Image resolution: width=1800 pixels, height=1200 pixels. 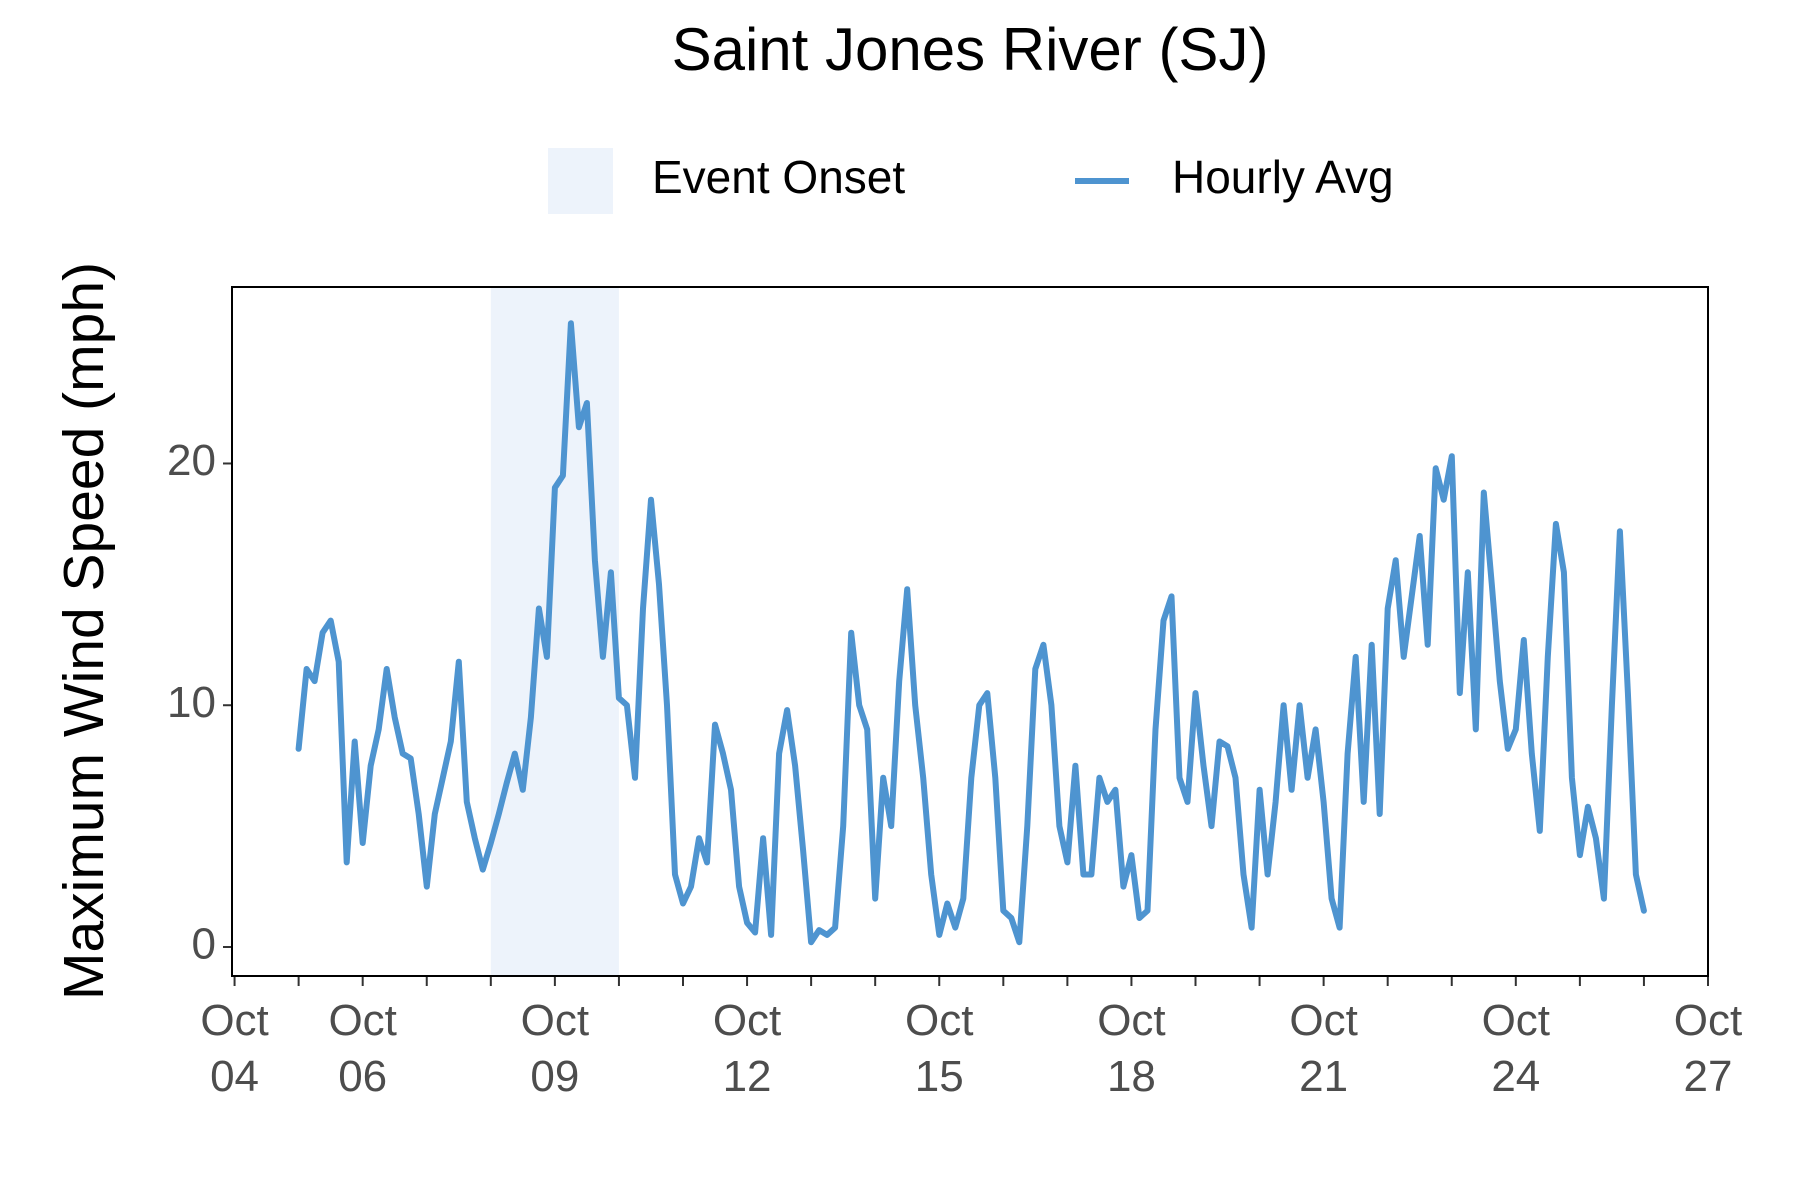 What do you see at coordinates (747, 1048) in the screenshot?
I see `x-tick-label: Oct 12` at bounding box center [747, 1048].